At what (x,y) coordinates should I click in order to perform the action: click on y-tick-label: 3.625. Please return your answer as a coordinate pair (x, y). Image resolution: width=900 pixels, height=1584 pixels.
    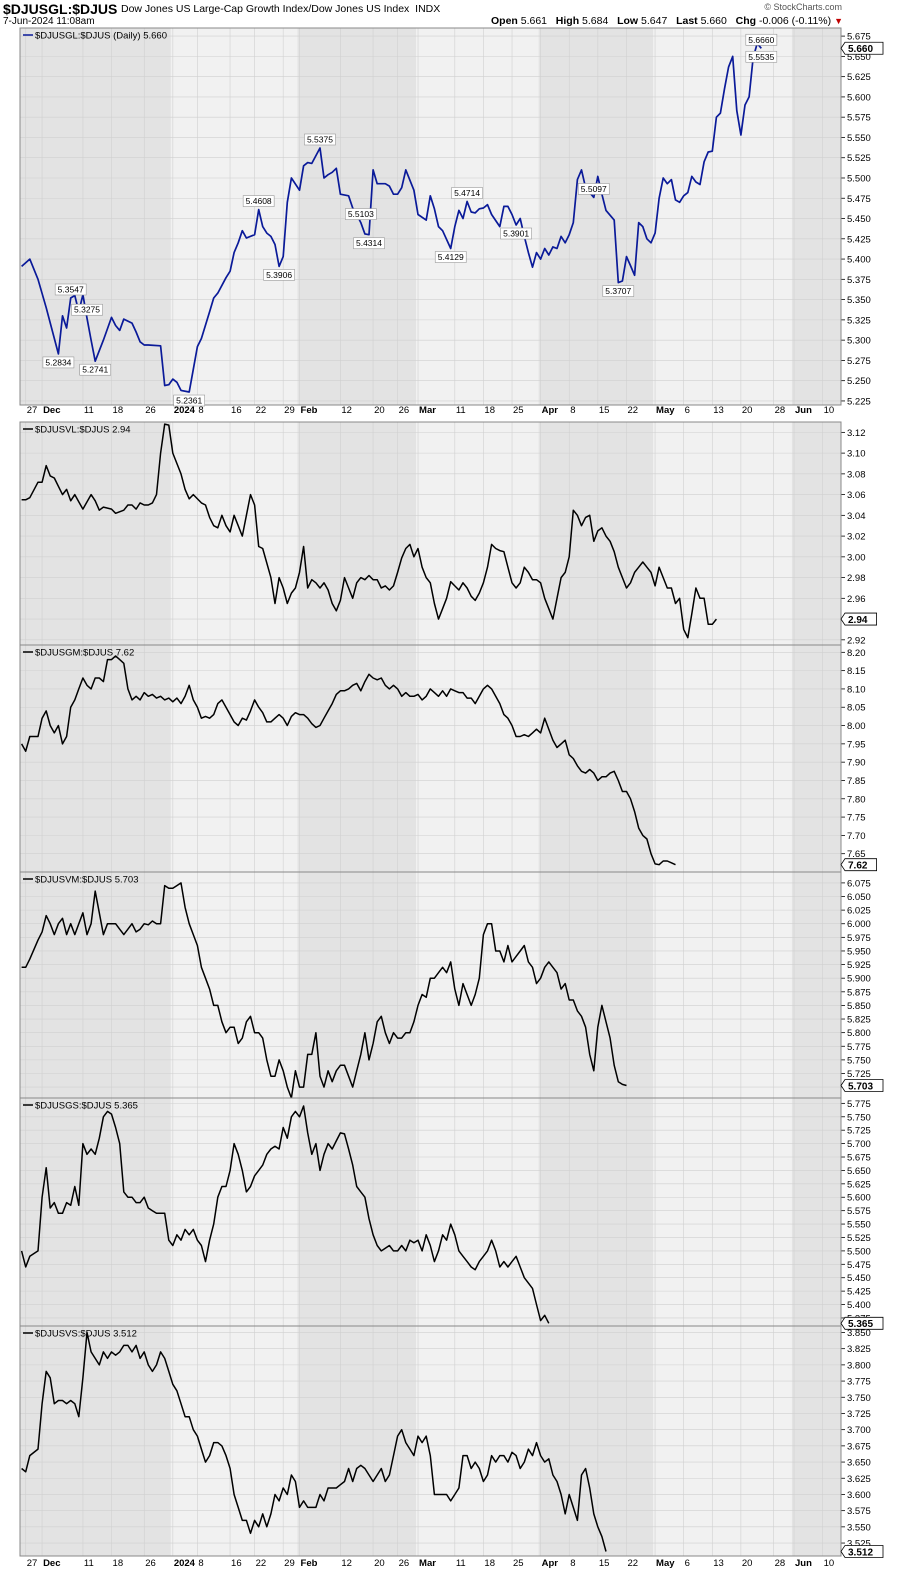
    Looking at the image, I should click on (859, 1479).